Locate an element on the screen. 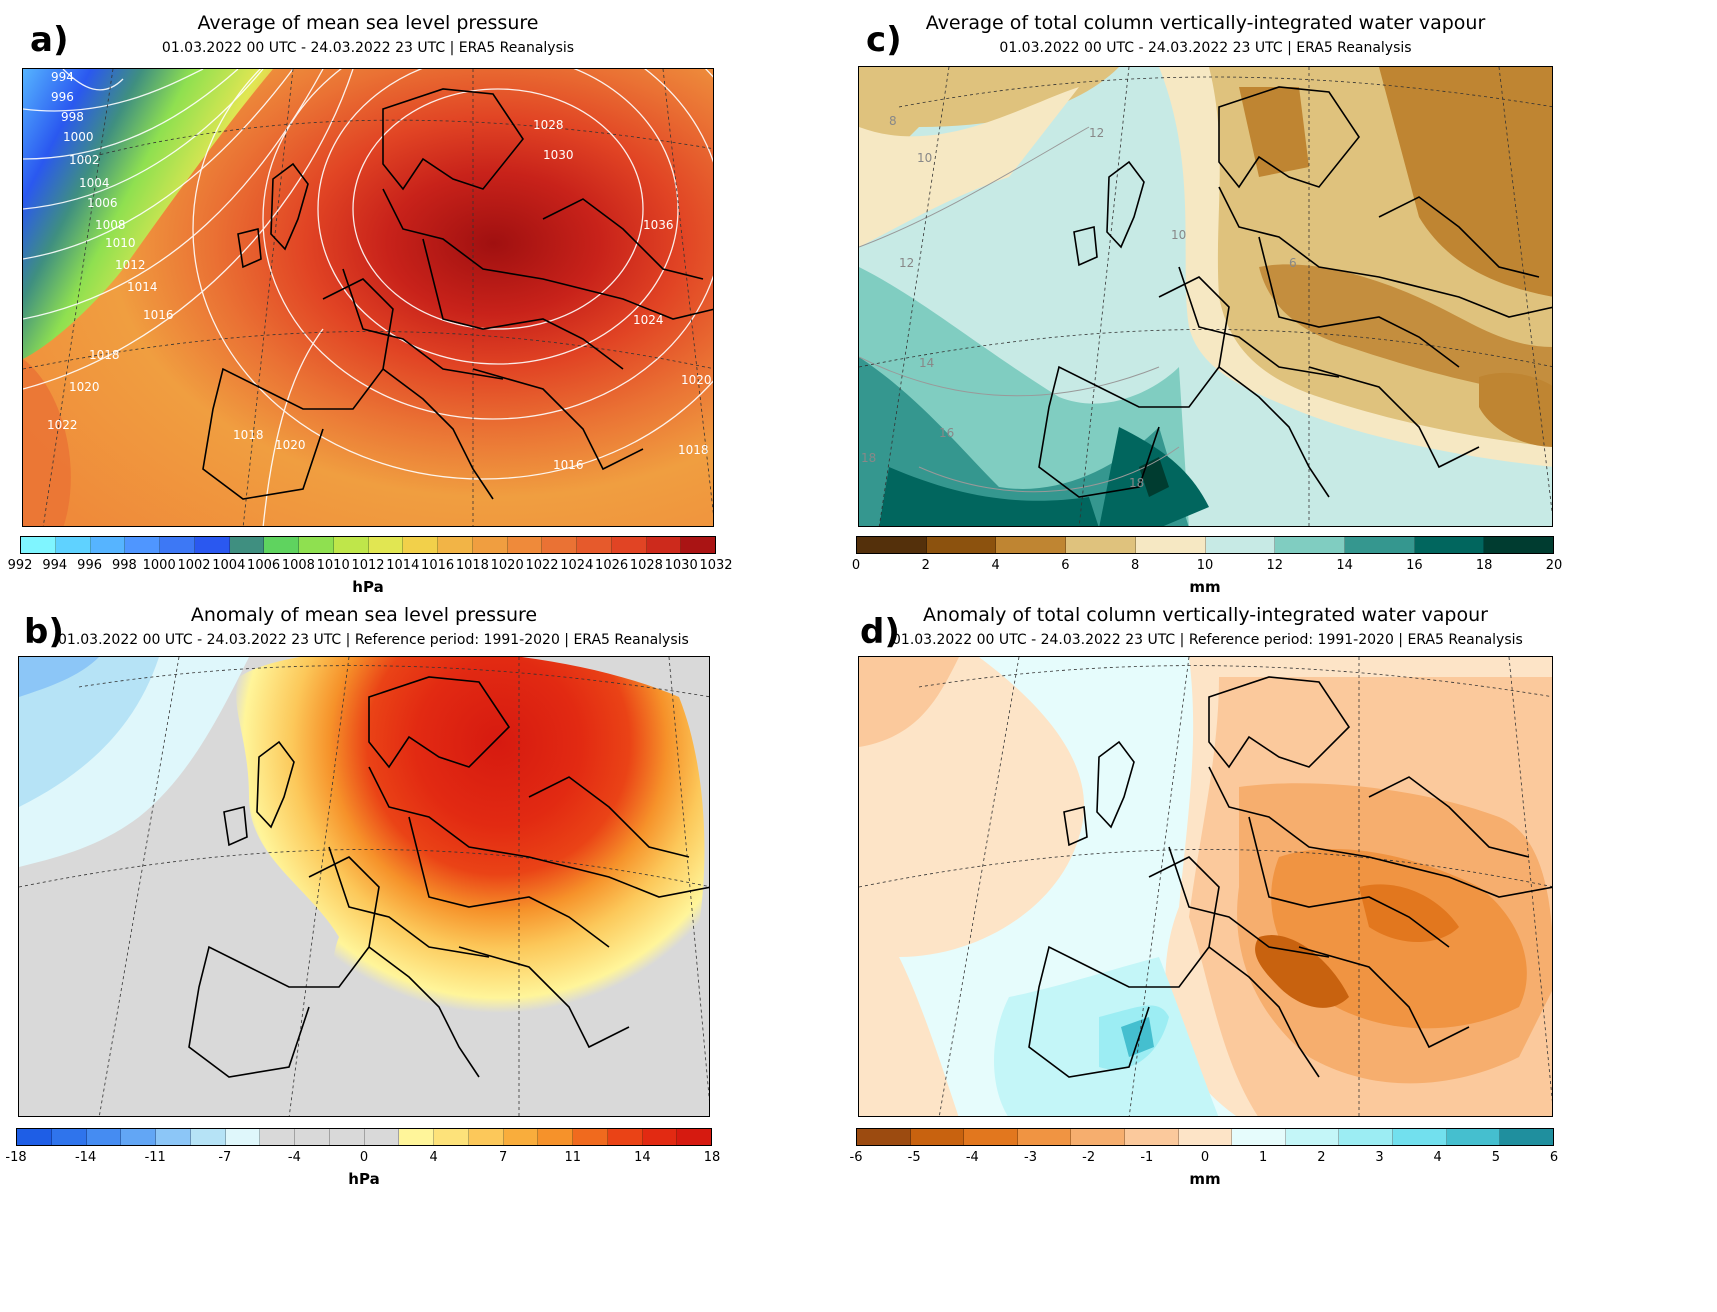  contour-label: 1036 is located at coordinates (658, 225).